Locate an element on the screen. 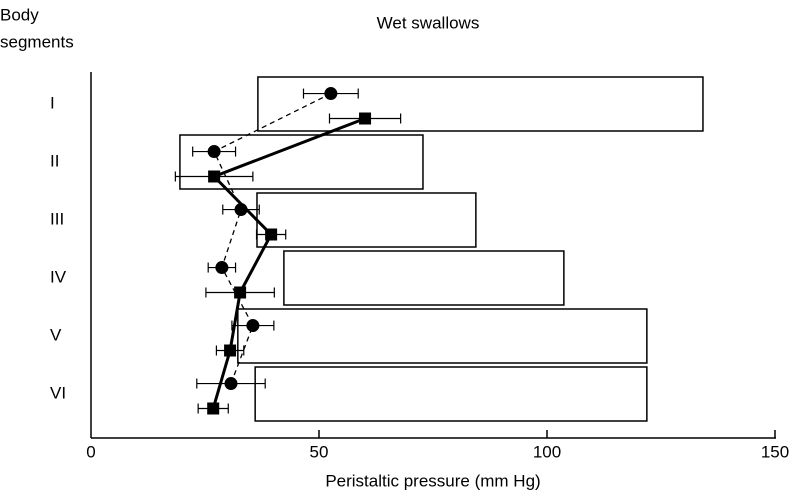  y-tick-label: III is located at coordinates (57, 218).